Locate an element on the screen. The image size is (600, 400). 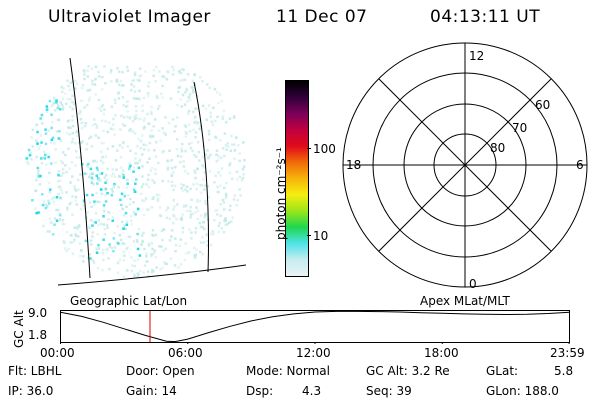
info-glat-value: 5.8 is located at coordinates (564, 371).